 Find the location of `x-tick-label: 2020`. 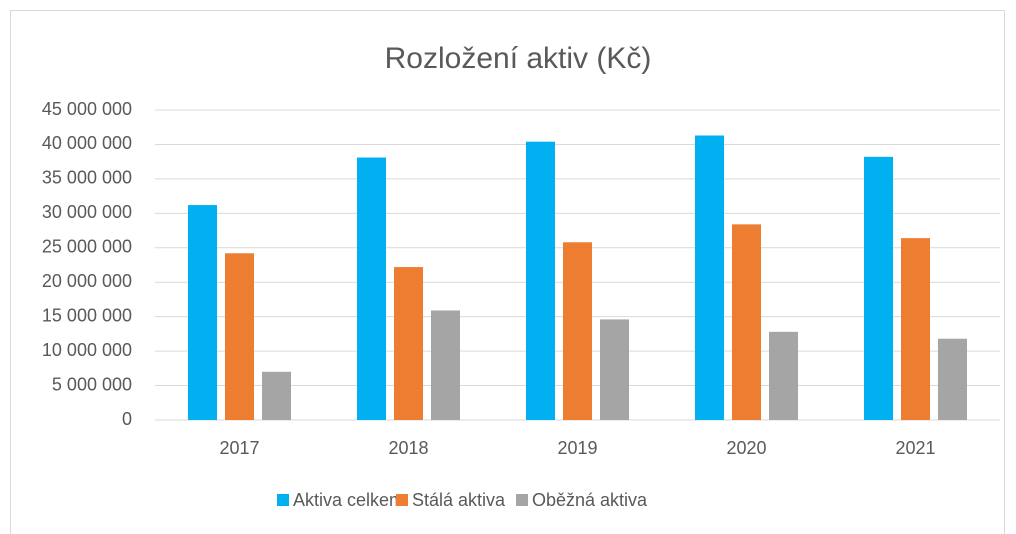

x-tick-label: 2020 is located at coordinates (746, 448).